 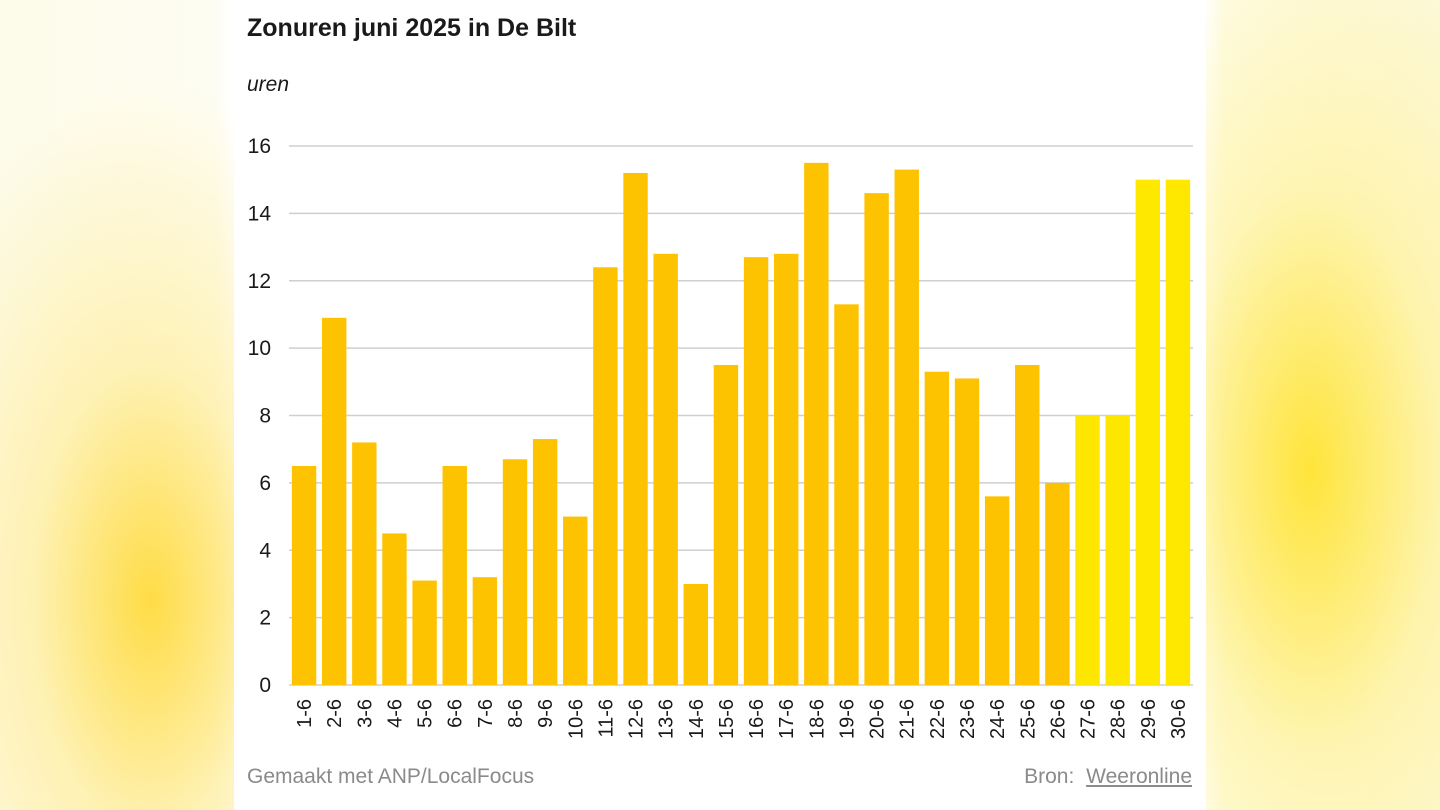 What do you see at coordinates (268, 84) in the screenshot?
I see `y-axis-unit-label: uren` at bounding box center [268, 84].